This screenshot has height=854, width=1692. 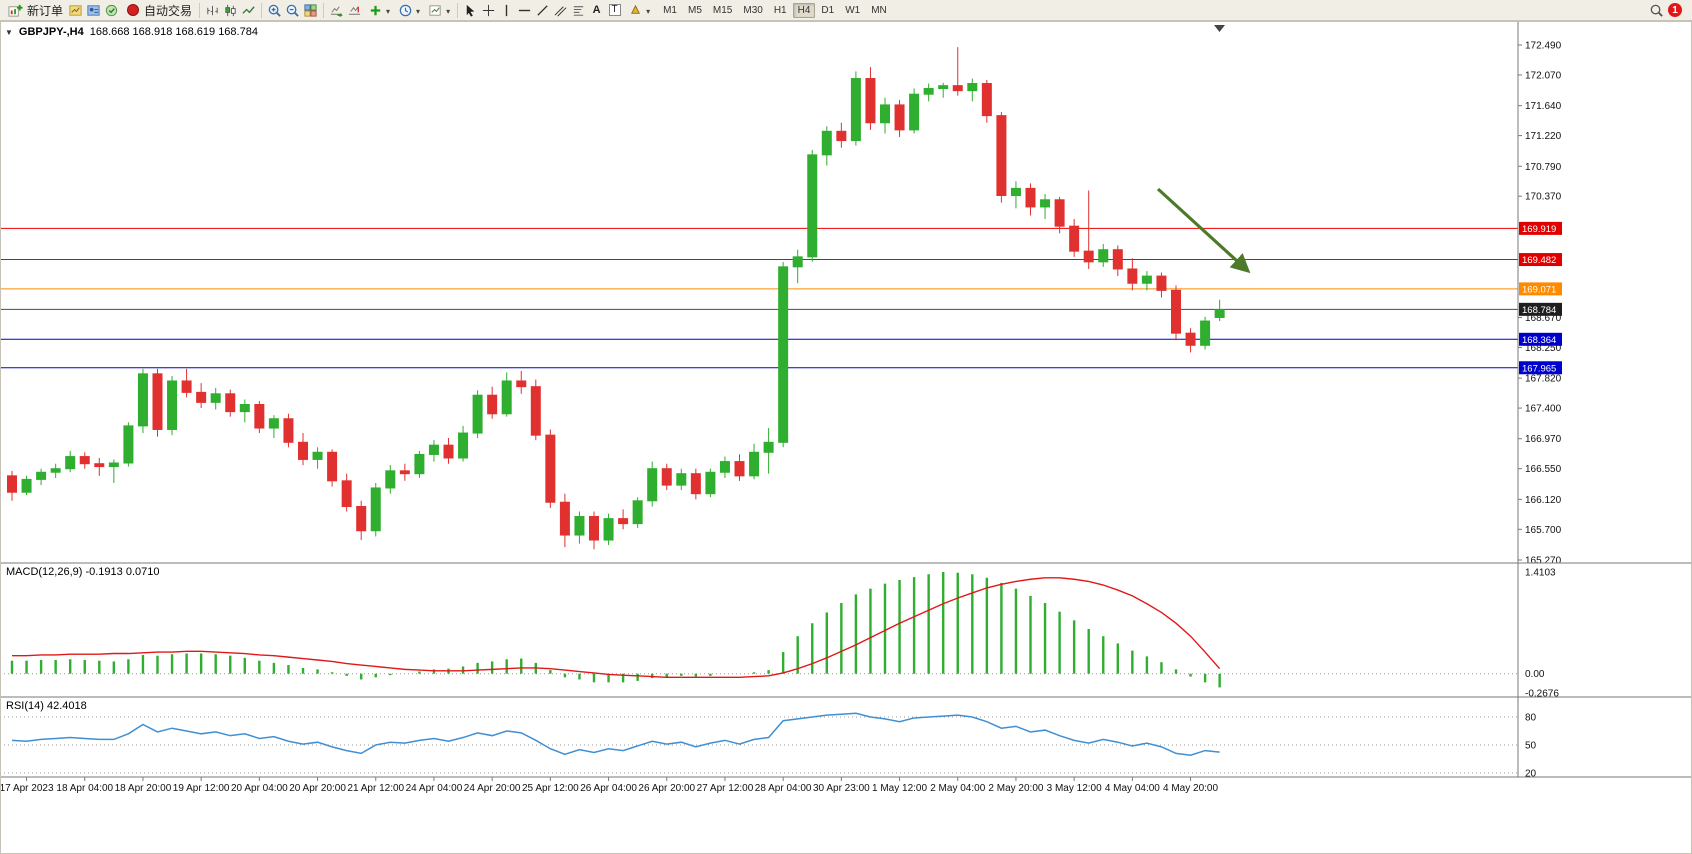 I want to click on svg-text: 168.670, so click(x=1543, y=318).